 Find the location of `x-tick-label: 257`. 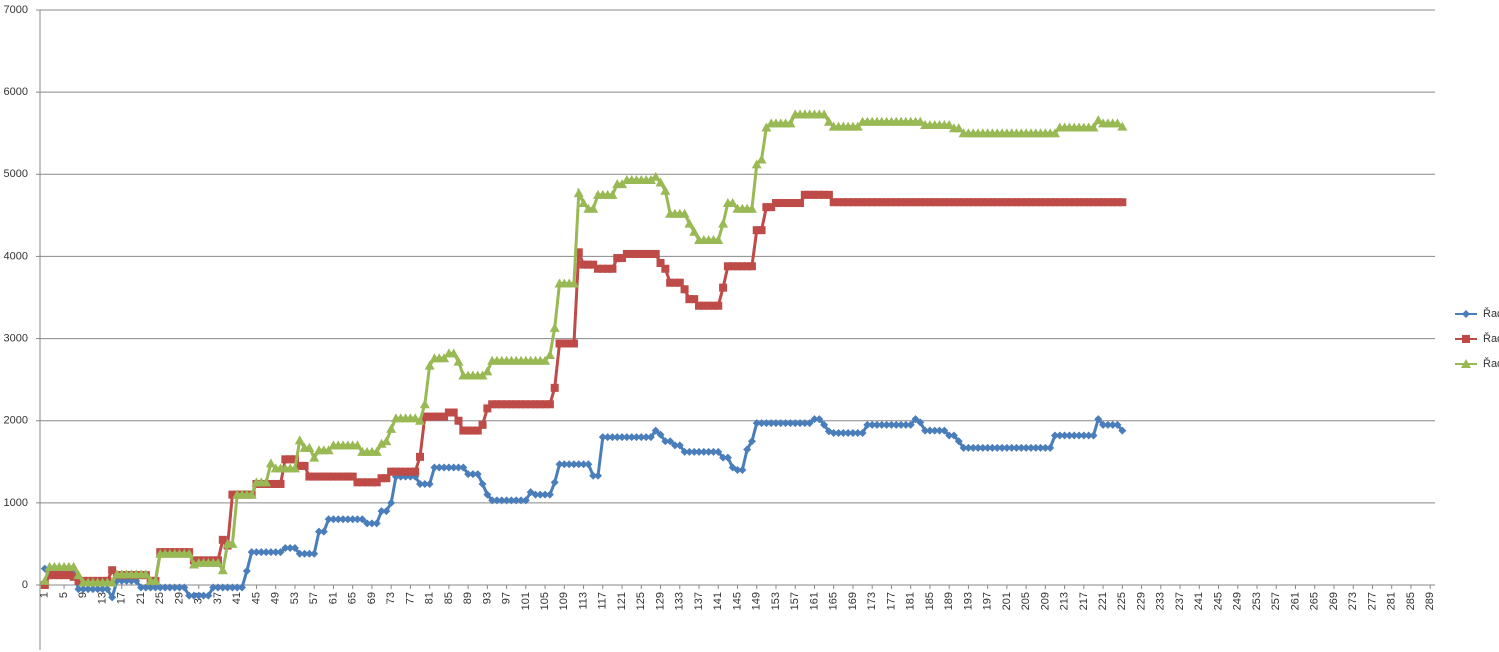

x-tick-label: 257 is located at coordinates (1276, 601).